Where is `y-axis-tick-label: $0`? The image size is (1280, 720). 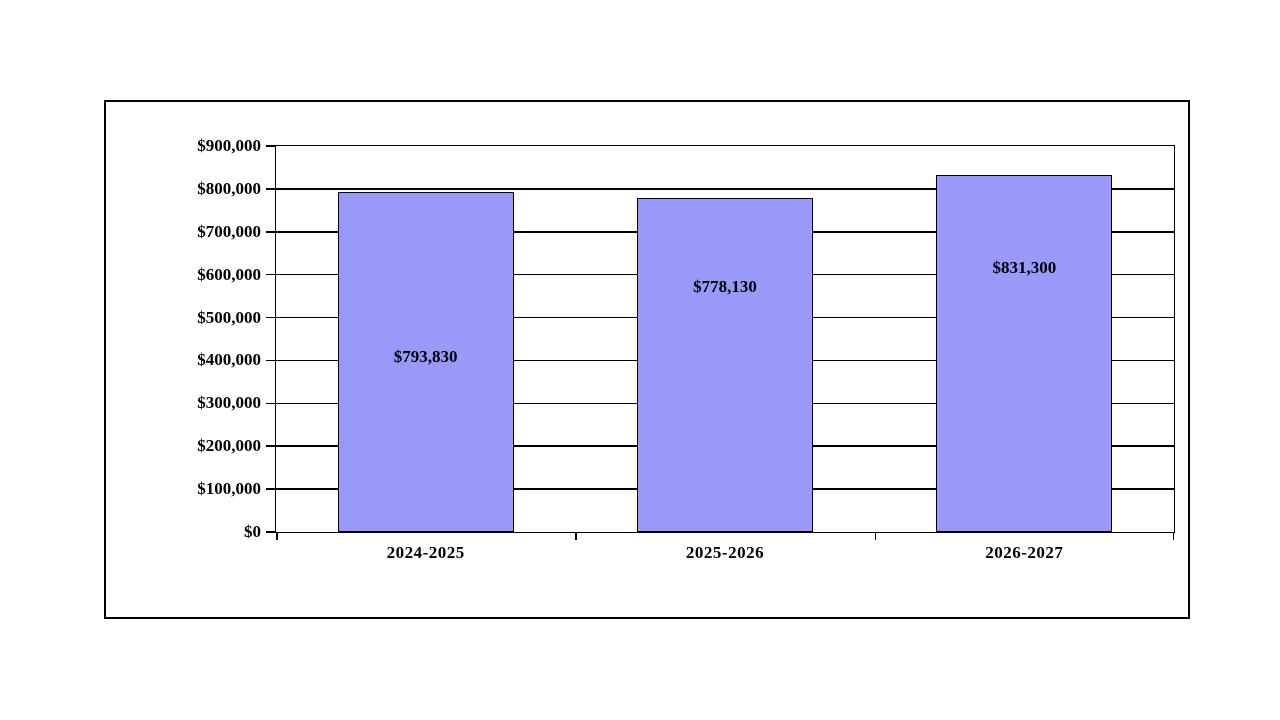 y-axis-tick-label: $0 is located at coordinates (252, 531).